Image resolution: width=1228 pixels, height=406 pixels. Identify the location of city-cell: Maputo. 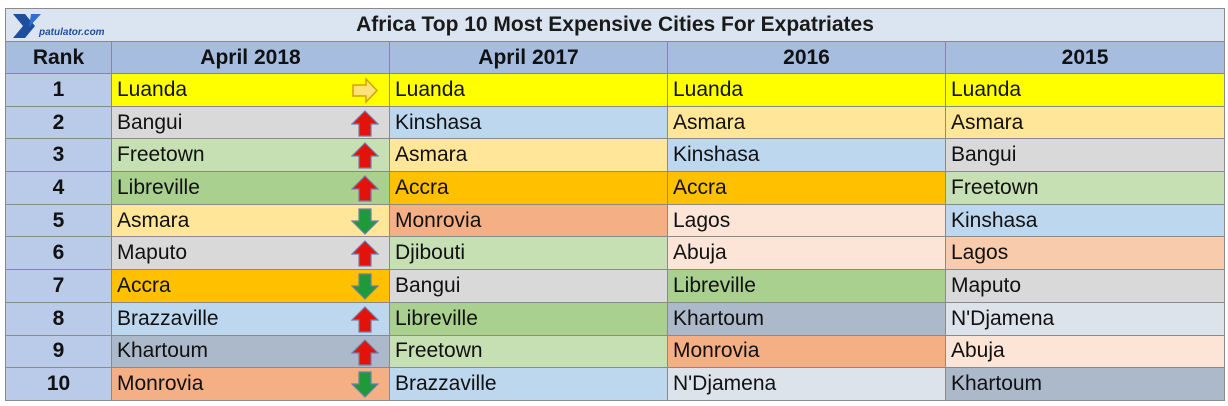
(1085, 286).